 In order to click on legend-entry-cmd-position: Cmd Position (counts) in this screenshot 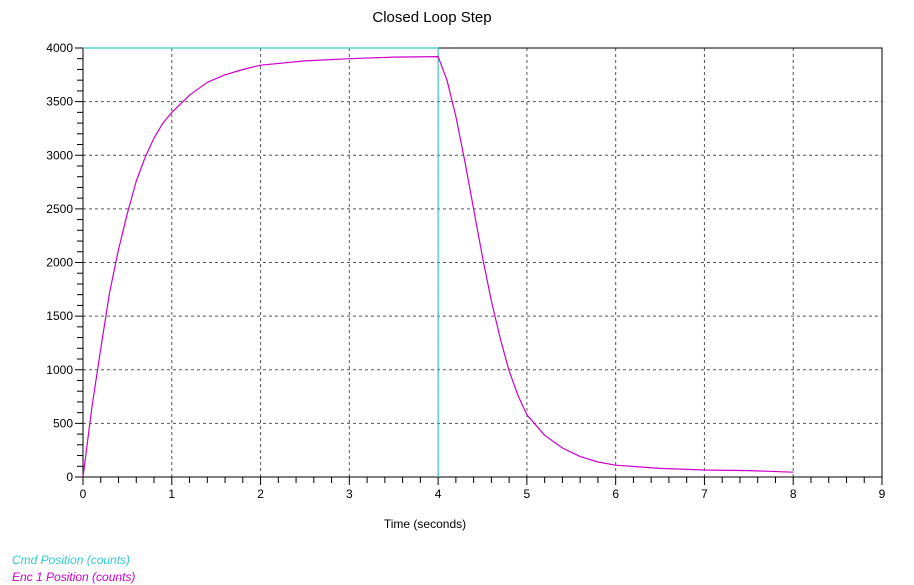, I will do `click(71, 560)`.